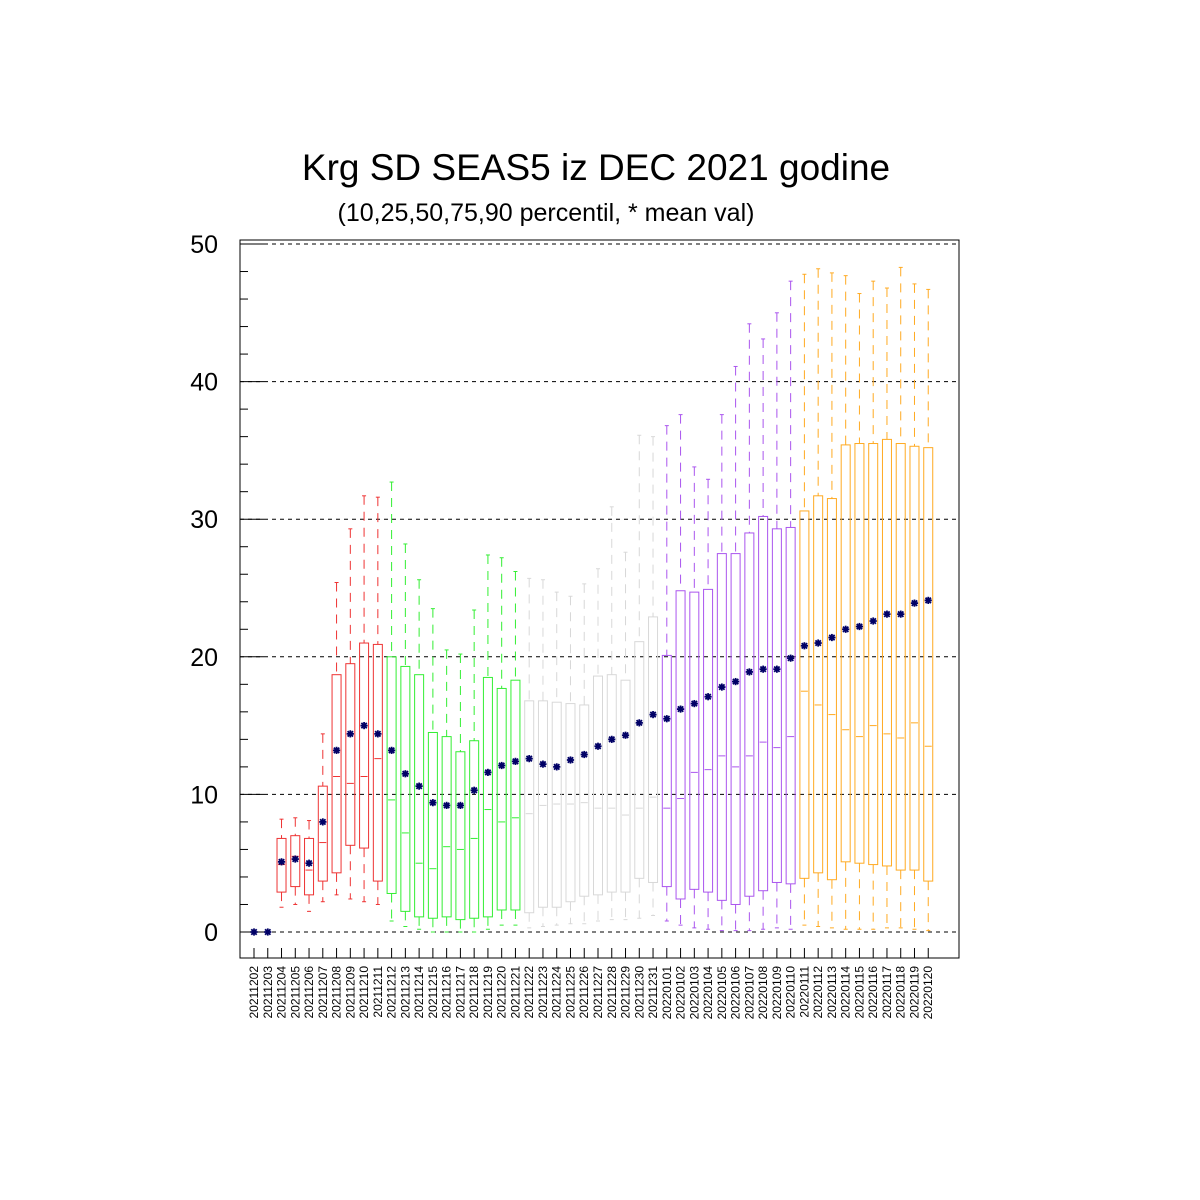  Describe the element at coordinates (543, 992) in the screenshot. I see `x-tick-label: 20211223` at that location.